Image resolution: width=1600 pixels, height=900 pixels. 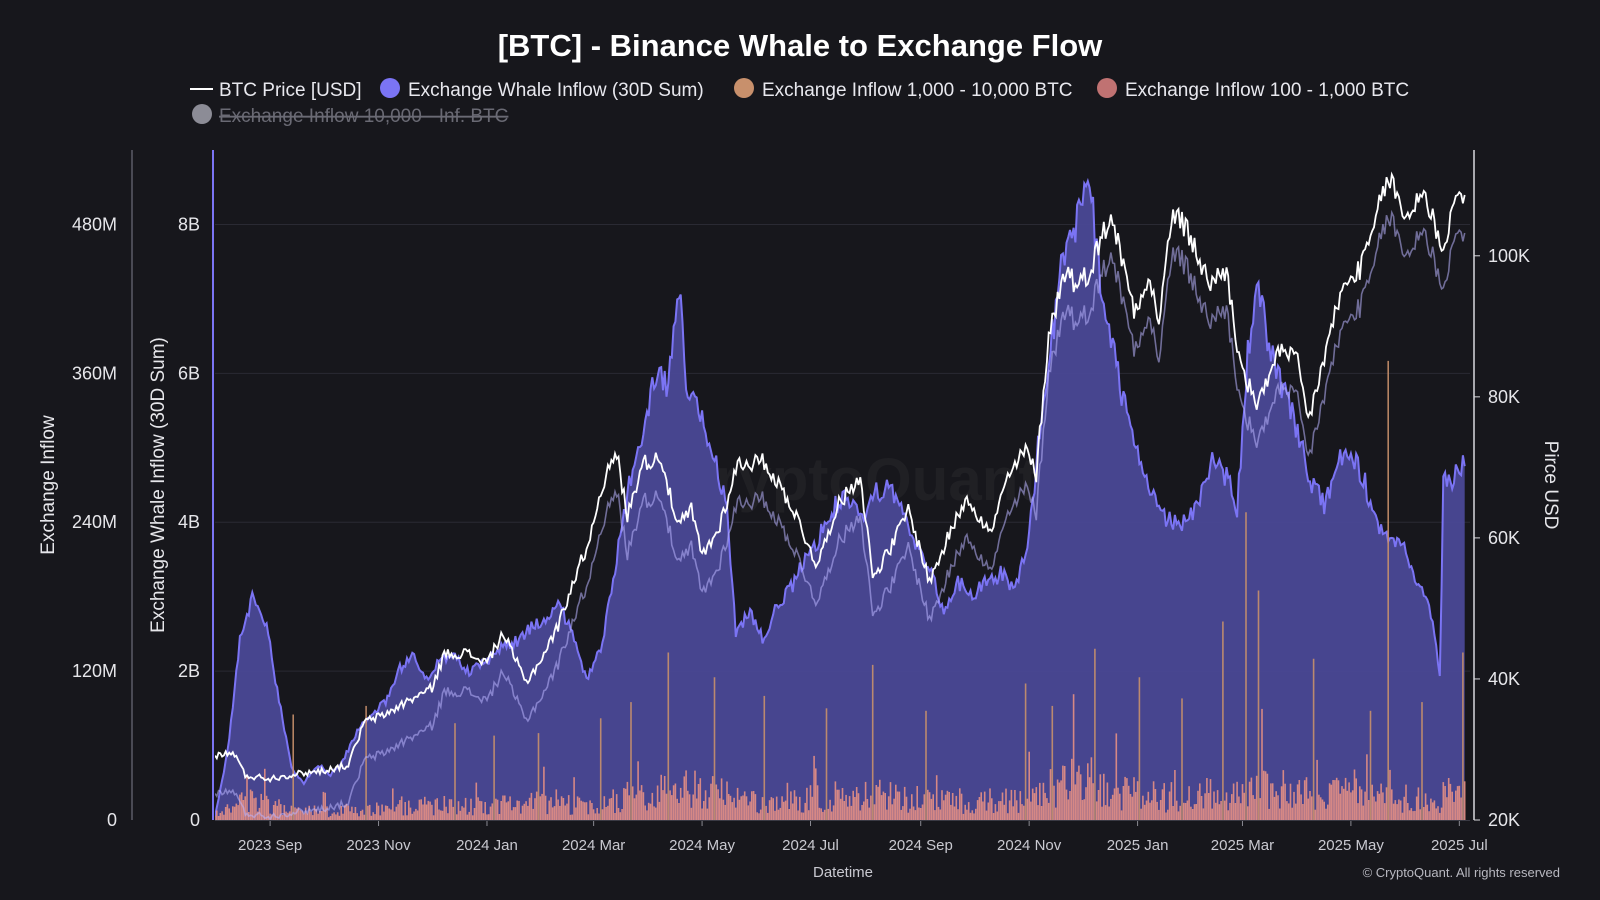 What do you see at coordinates (1504, 397) in the screenshot?
I see `y-tick-price: 80K` at bounding box center [1504, 397].